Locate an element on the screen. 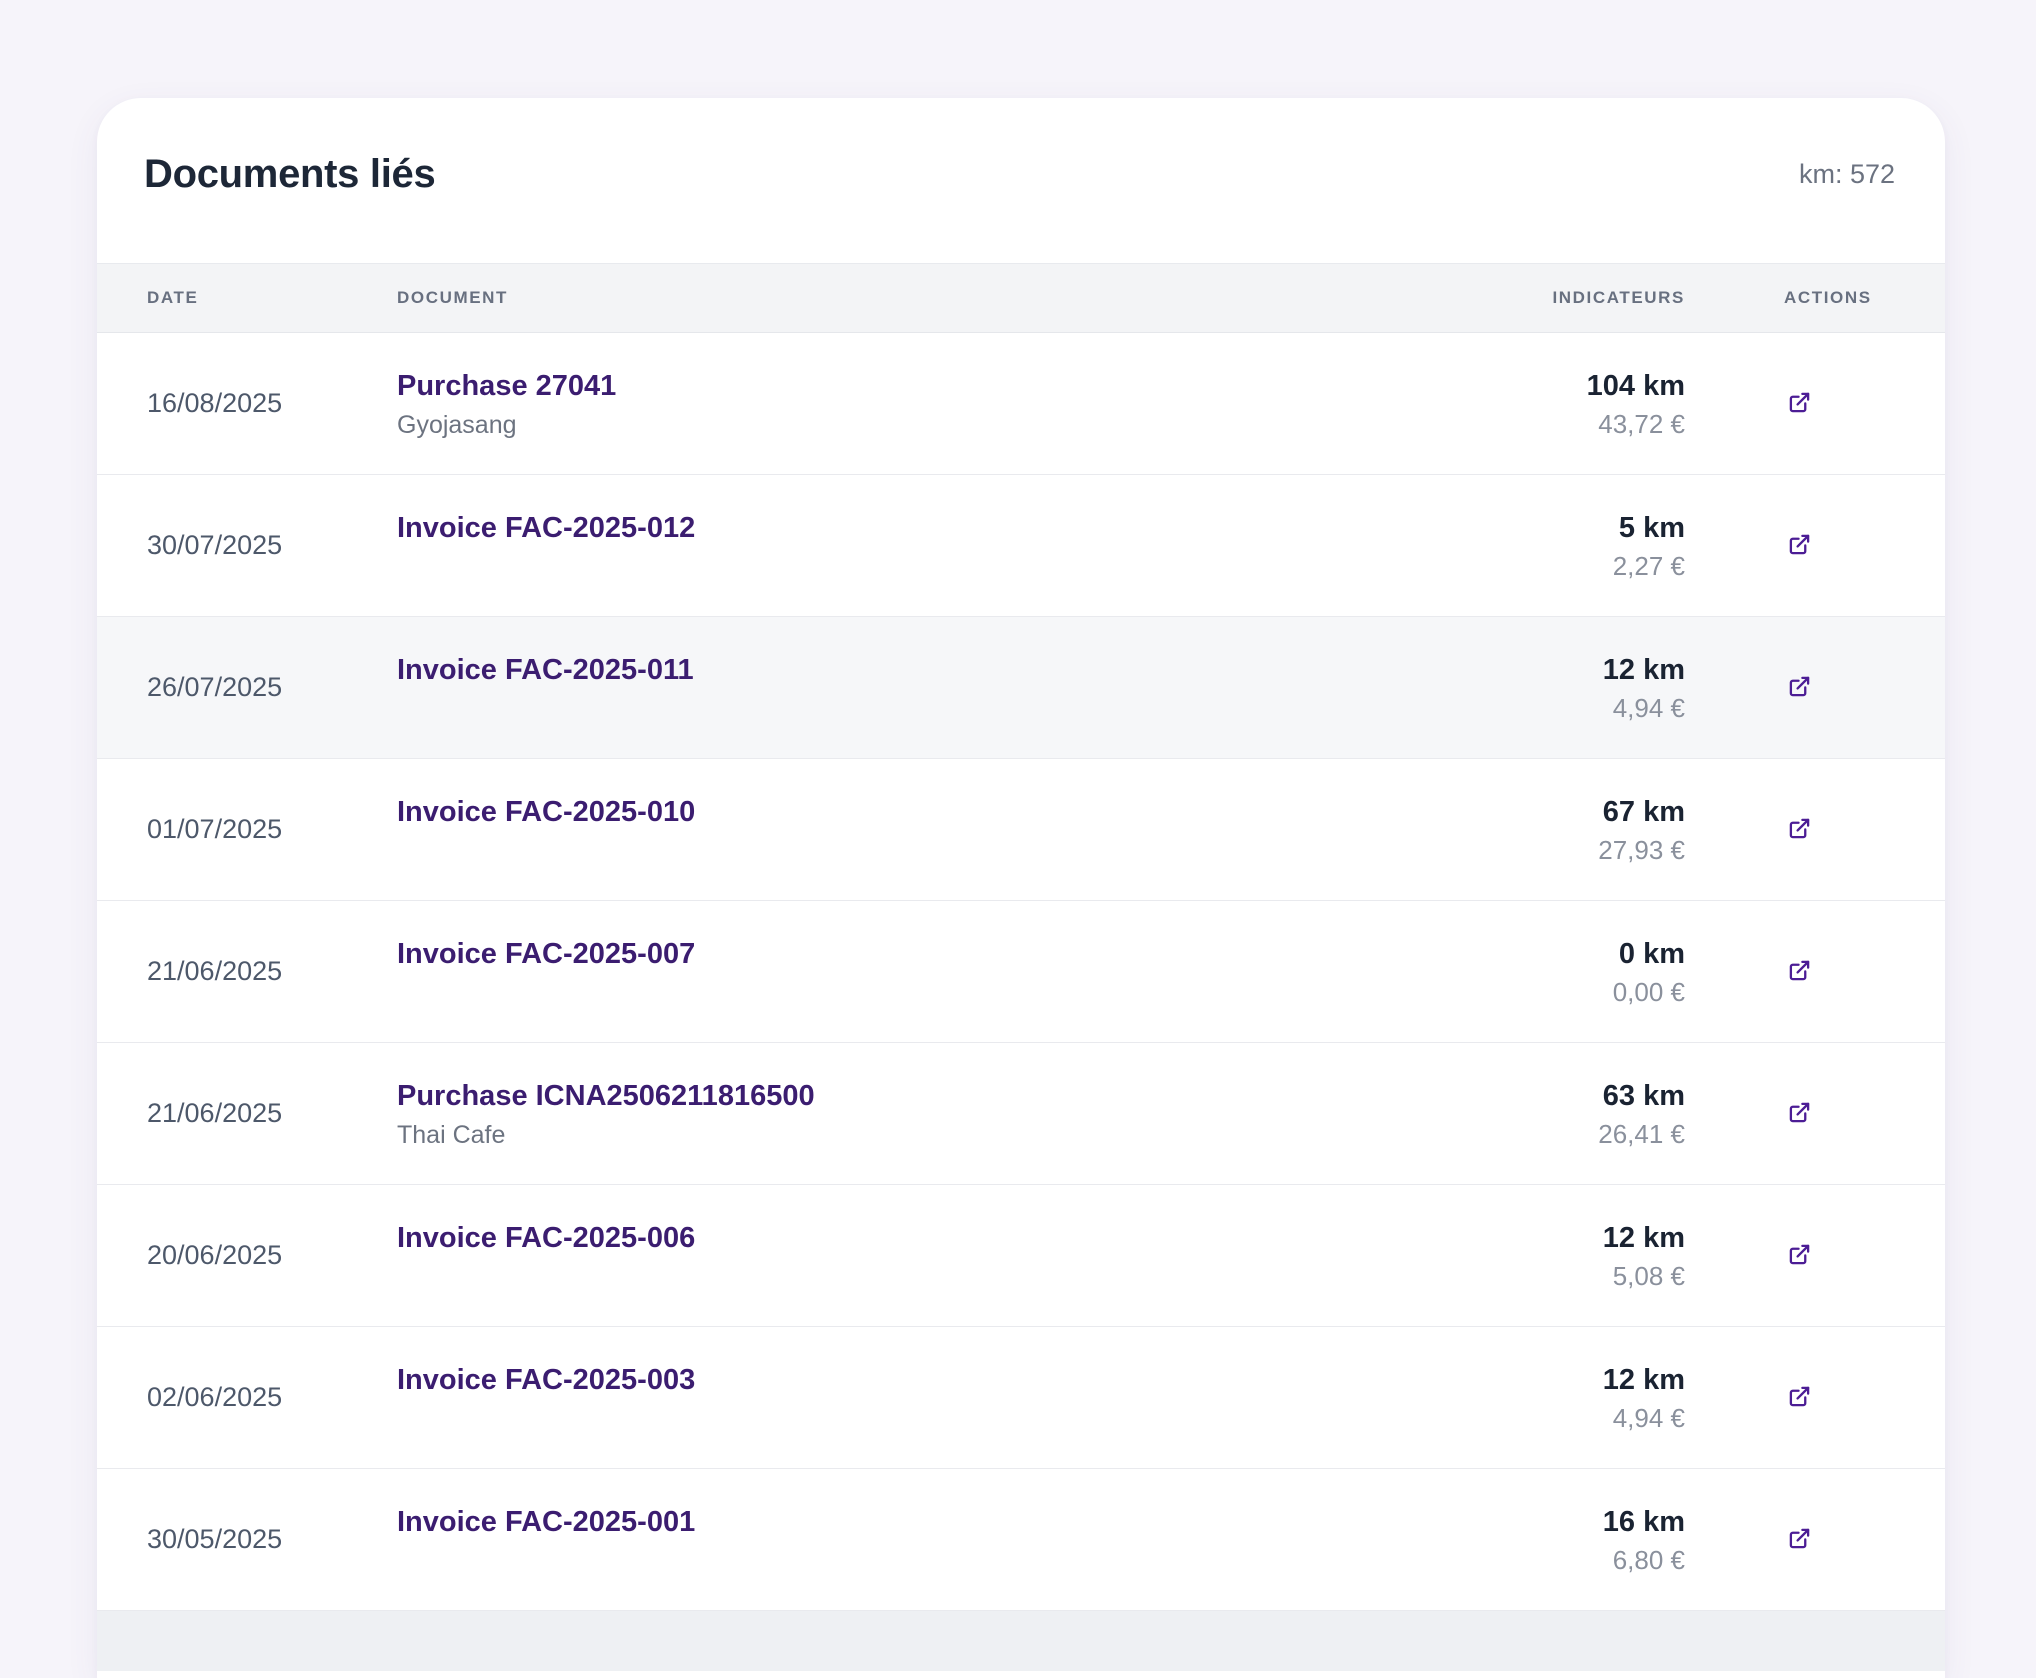  document-date: 16/08/2025 is located at coordinates (215, 403).